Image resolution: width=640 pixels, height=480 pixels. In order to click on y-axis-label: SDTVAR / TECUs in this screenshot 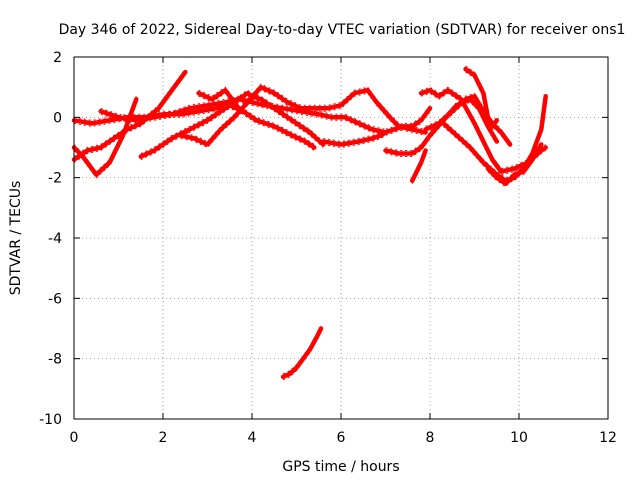, I will do `click(16, 238)`.